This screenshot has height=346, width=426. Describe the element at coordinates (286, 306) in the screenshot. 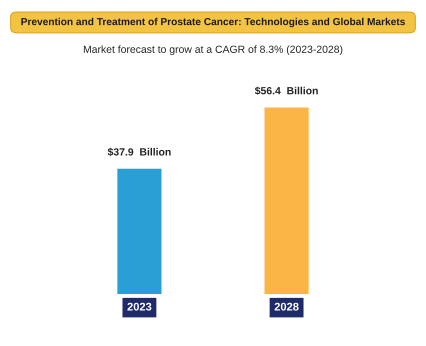

I see `x-tick-label: 2028` at that location.